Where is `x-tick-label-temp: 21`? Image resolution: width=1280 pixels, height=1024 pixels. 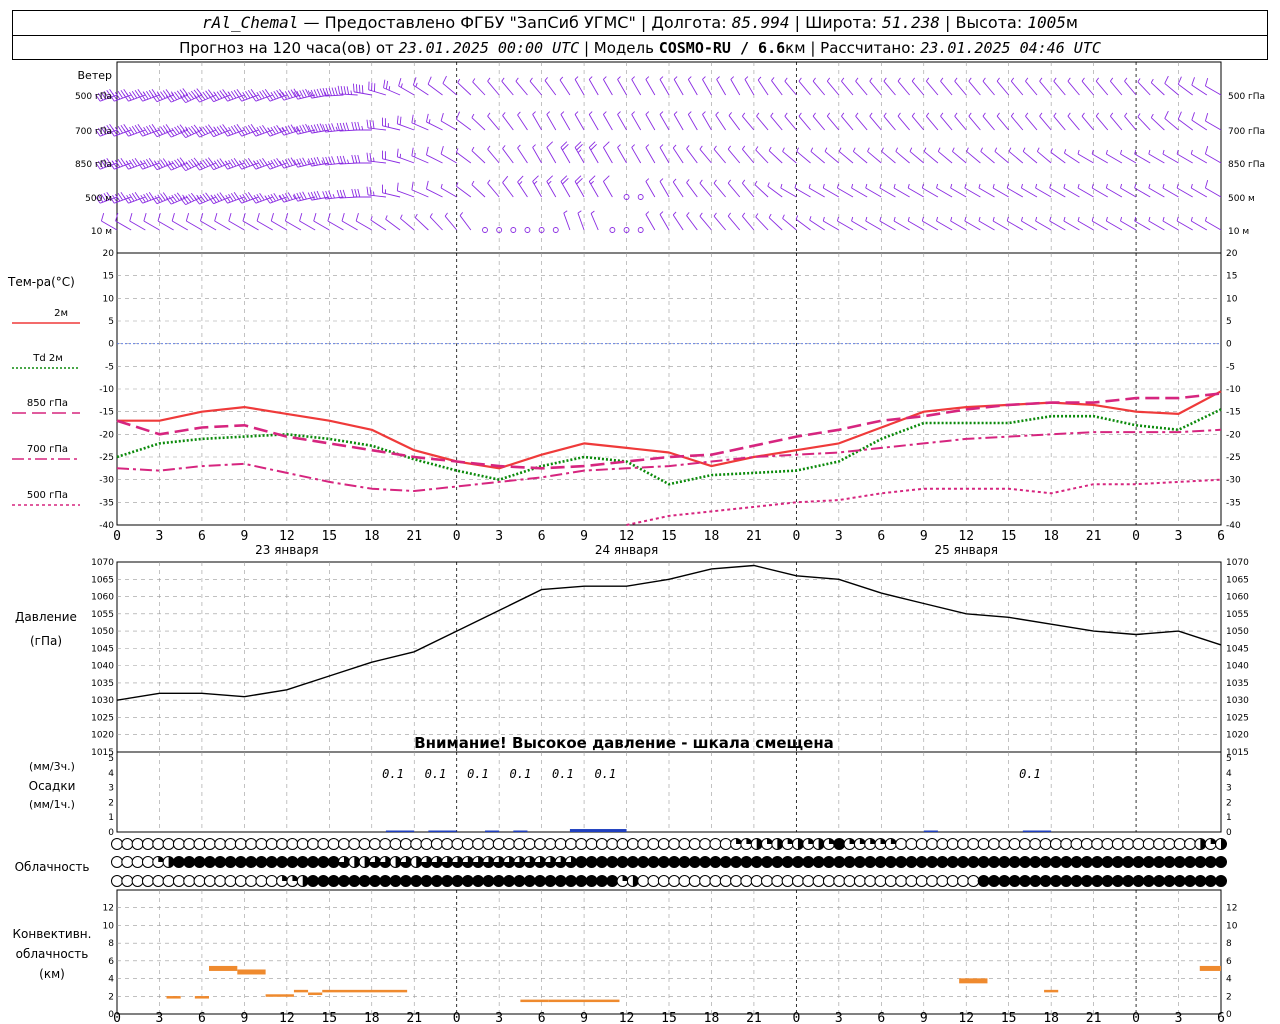 x-tick-label-temp: 21 is located at coordinates (1094, 536).